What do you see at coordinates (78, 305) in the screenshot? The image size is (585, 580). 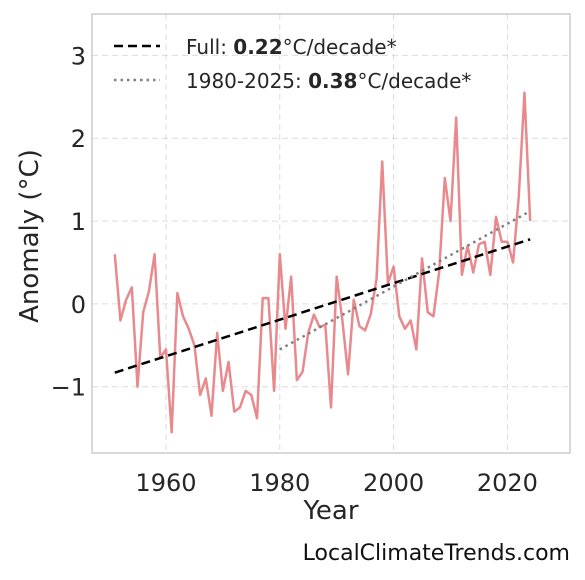 I see `y-tick-label: 0` at bounding box center [78, 305].